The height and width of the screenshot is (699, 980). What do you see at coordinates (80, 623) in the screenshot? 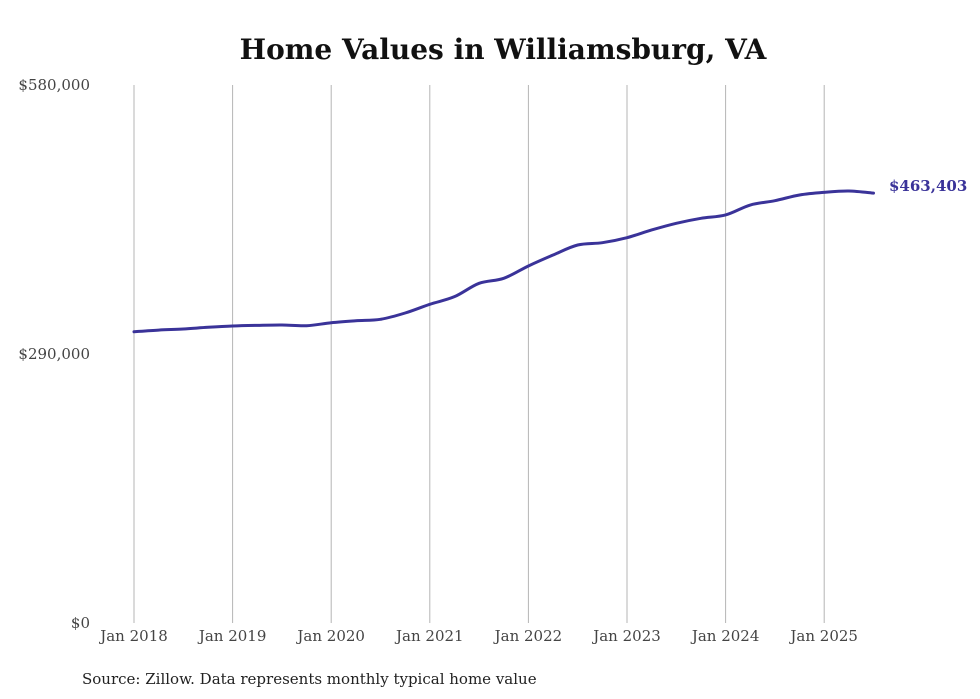
I see `y-tick-label: $0` at bounding box center [80, 623].